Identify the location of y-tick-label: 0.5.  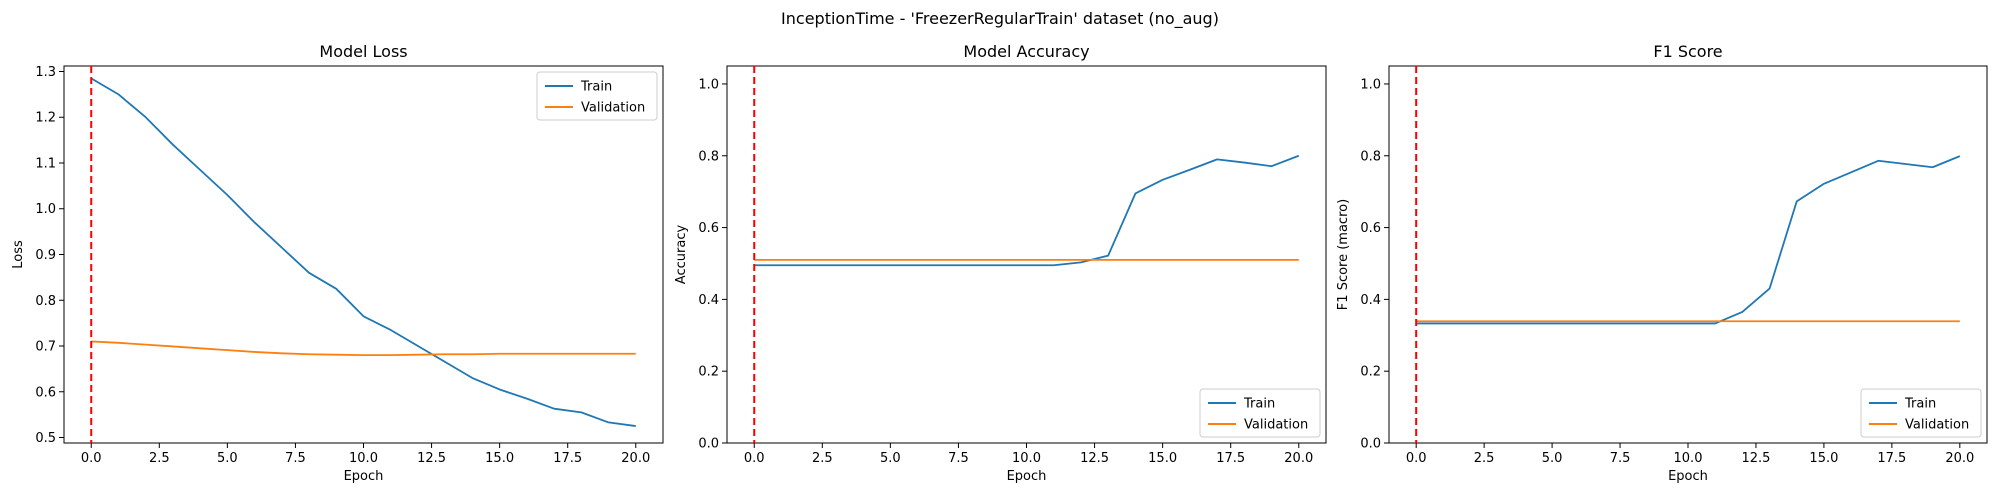
(45, 438).